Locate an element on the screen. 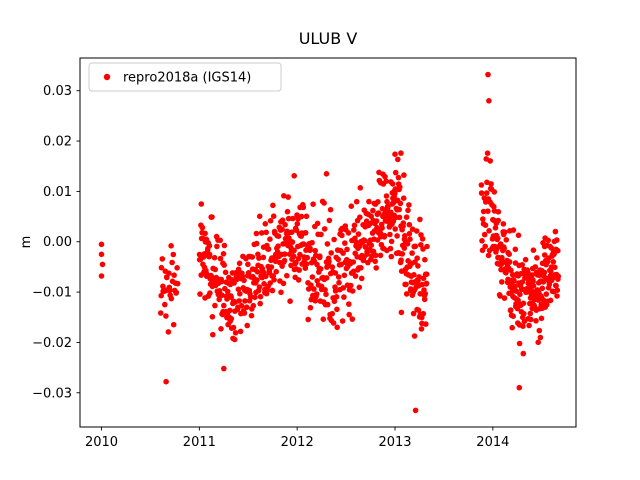 Image resolution: width=640 pixels, height=480 pixels. legend-marker-icon is located at coordinates (107, 77).